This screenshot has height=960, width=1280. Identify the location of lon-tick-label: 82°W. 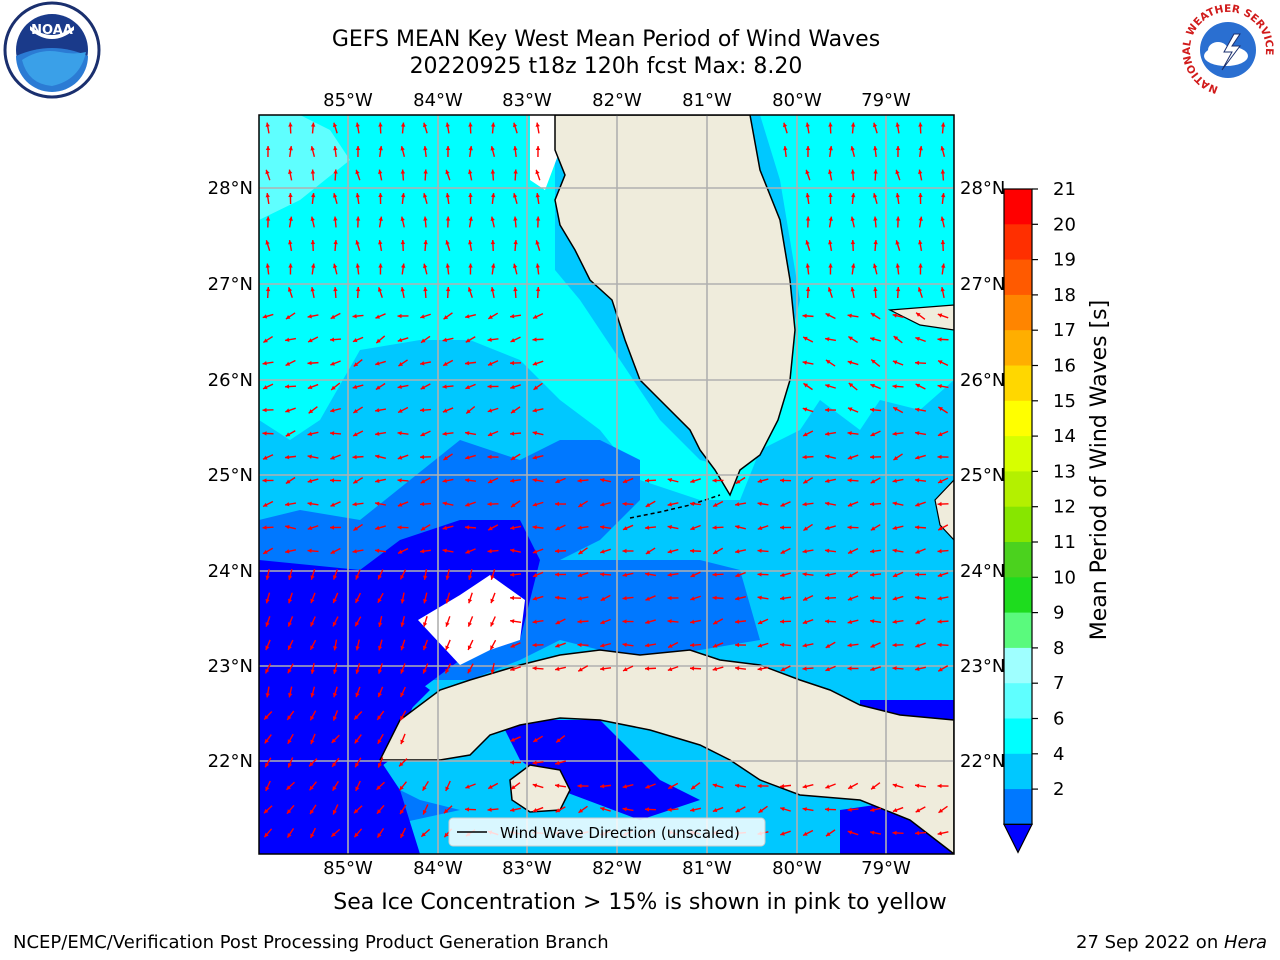
(617, 868).